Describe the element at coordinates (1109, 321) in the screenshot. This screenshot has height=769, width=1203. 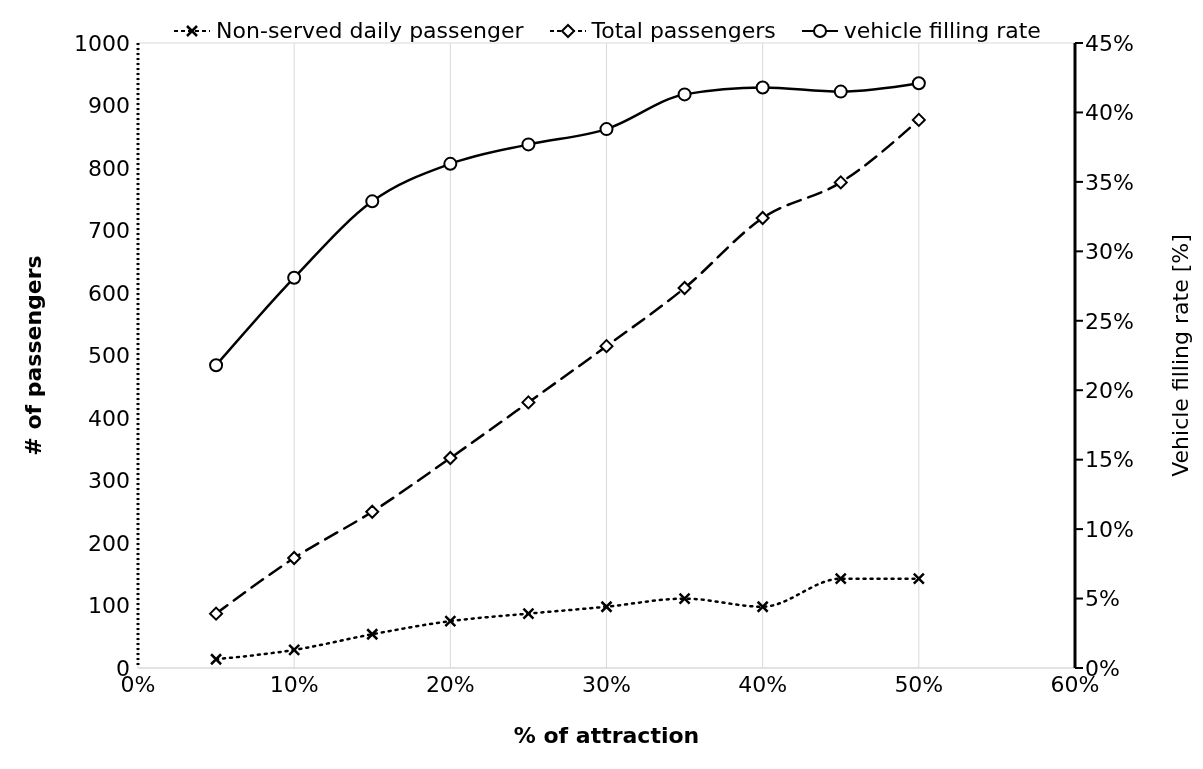
I see `y2-tick-label: 25%` at that location.